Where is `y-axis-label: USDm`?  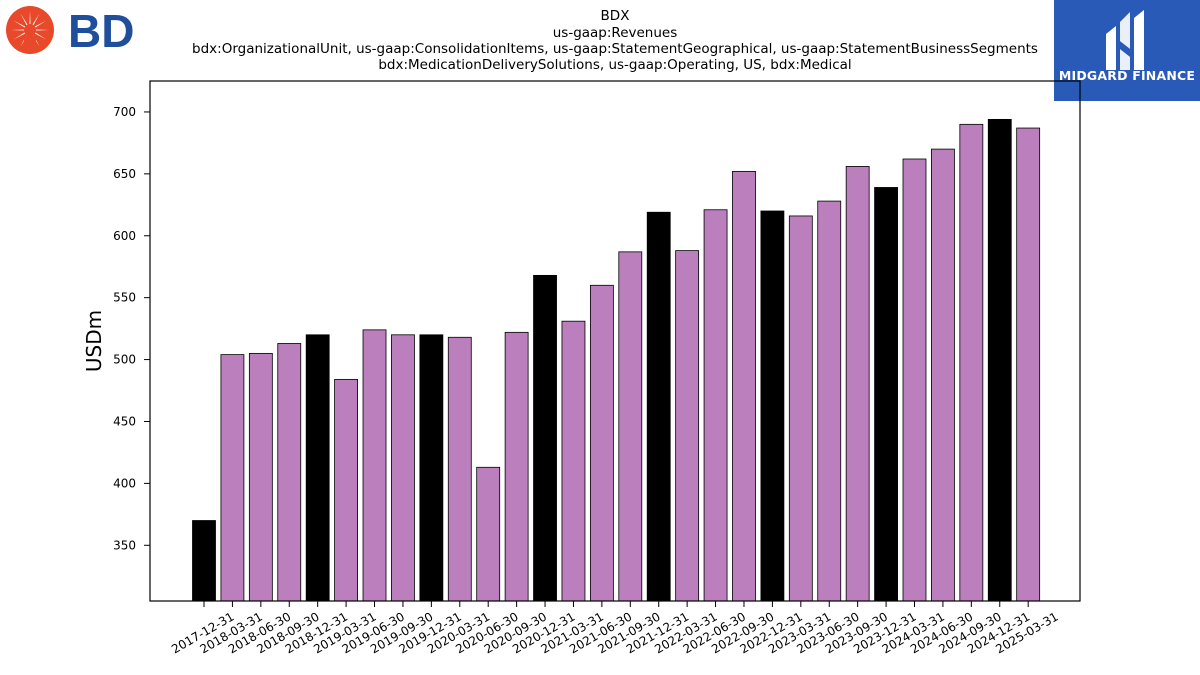
y-axis-label: USDm is located at coordinates (94, 341).